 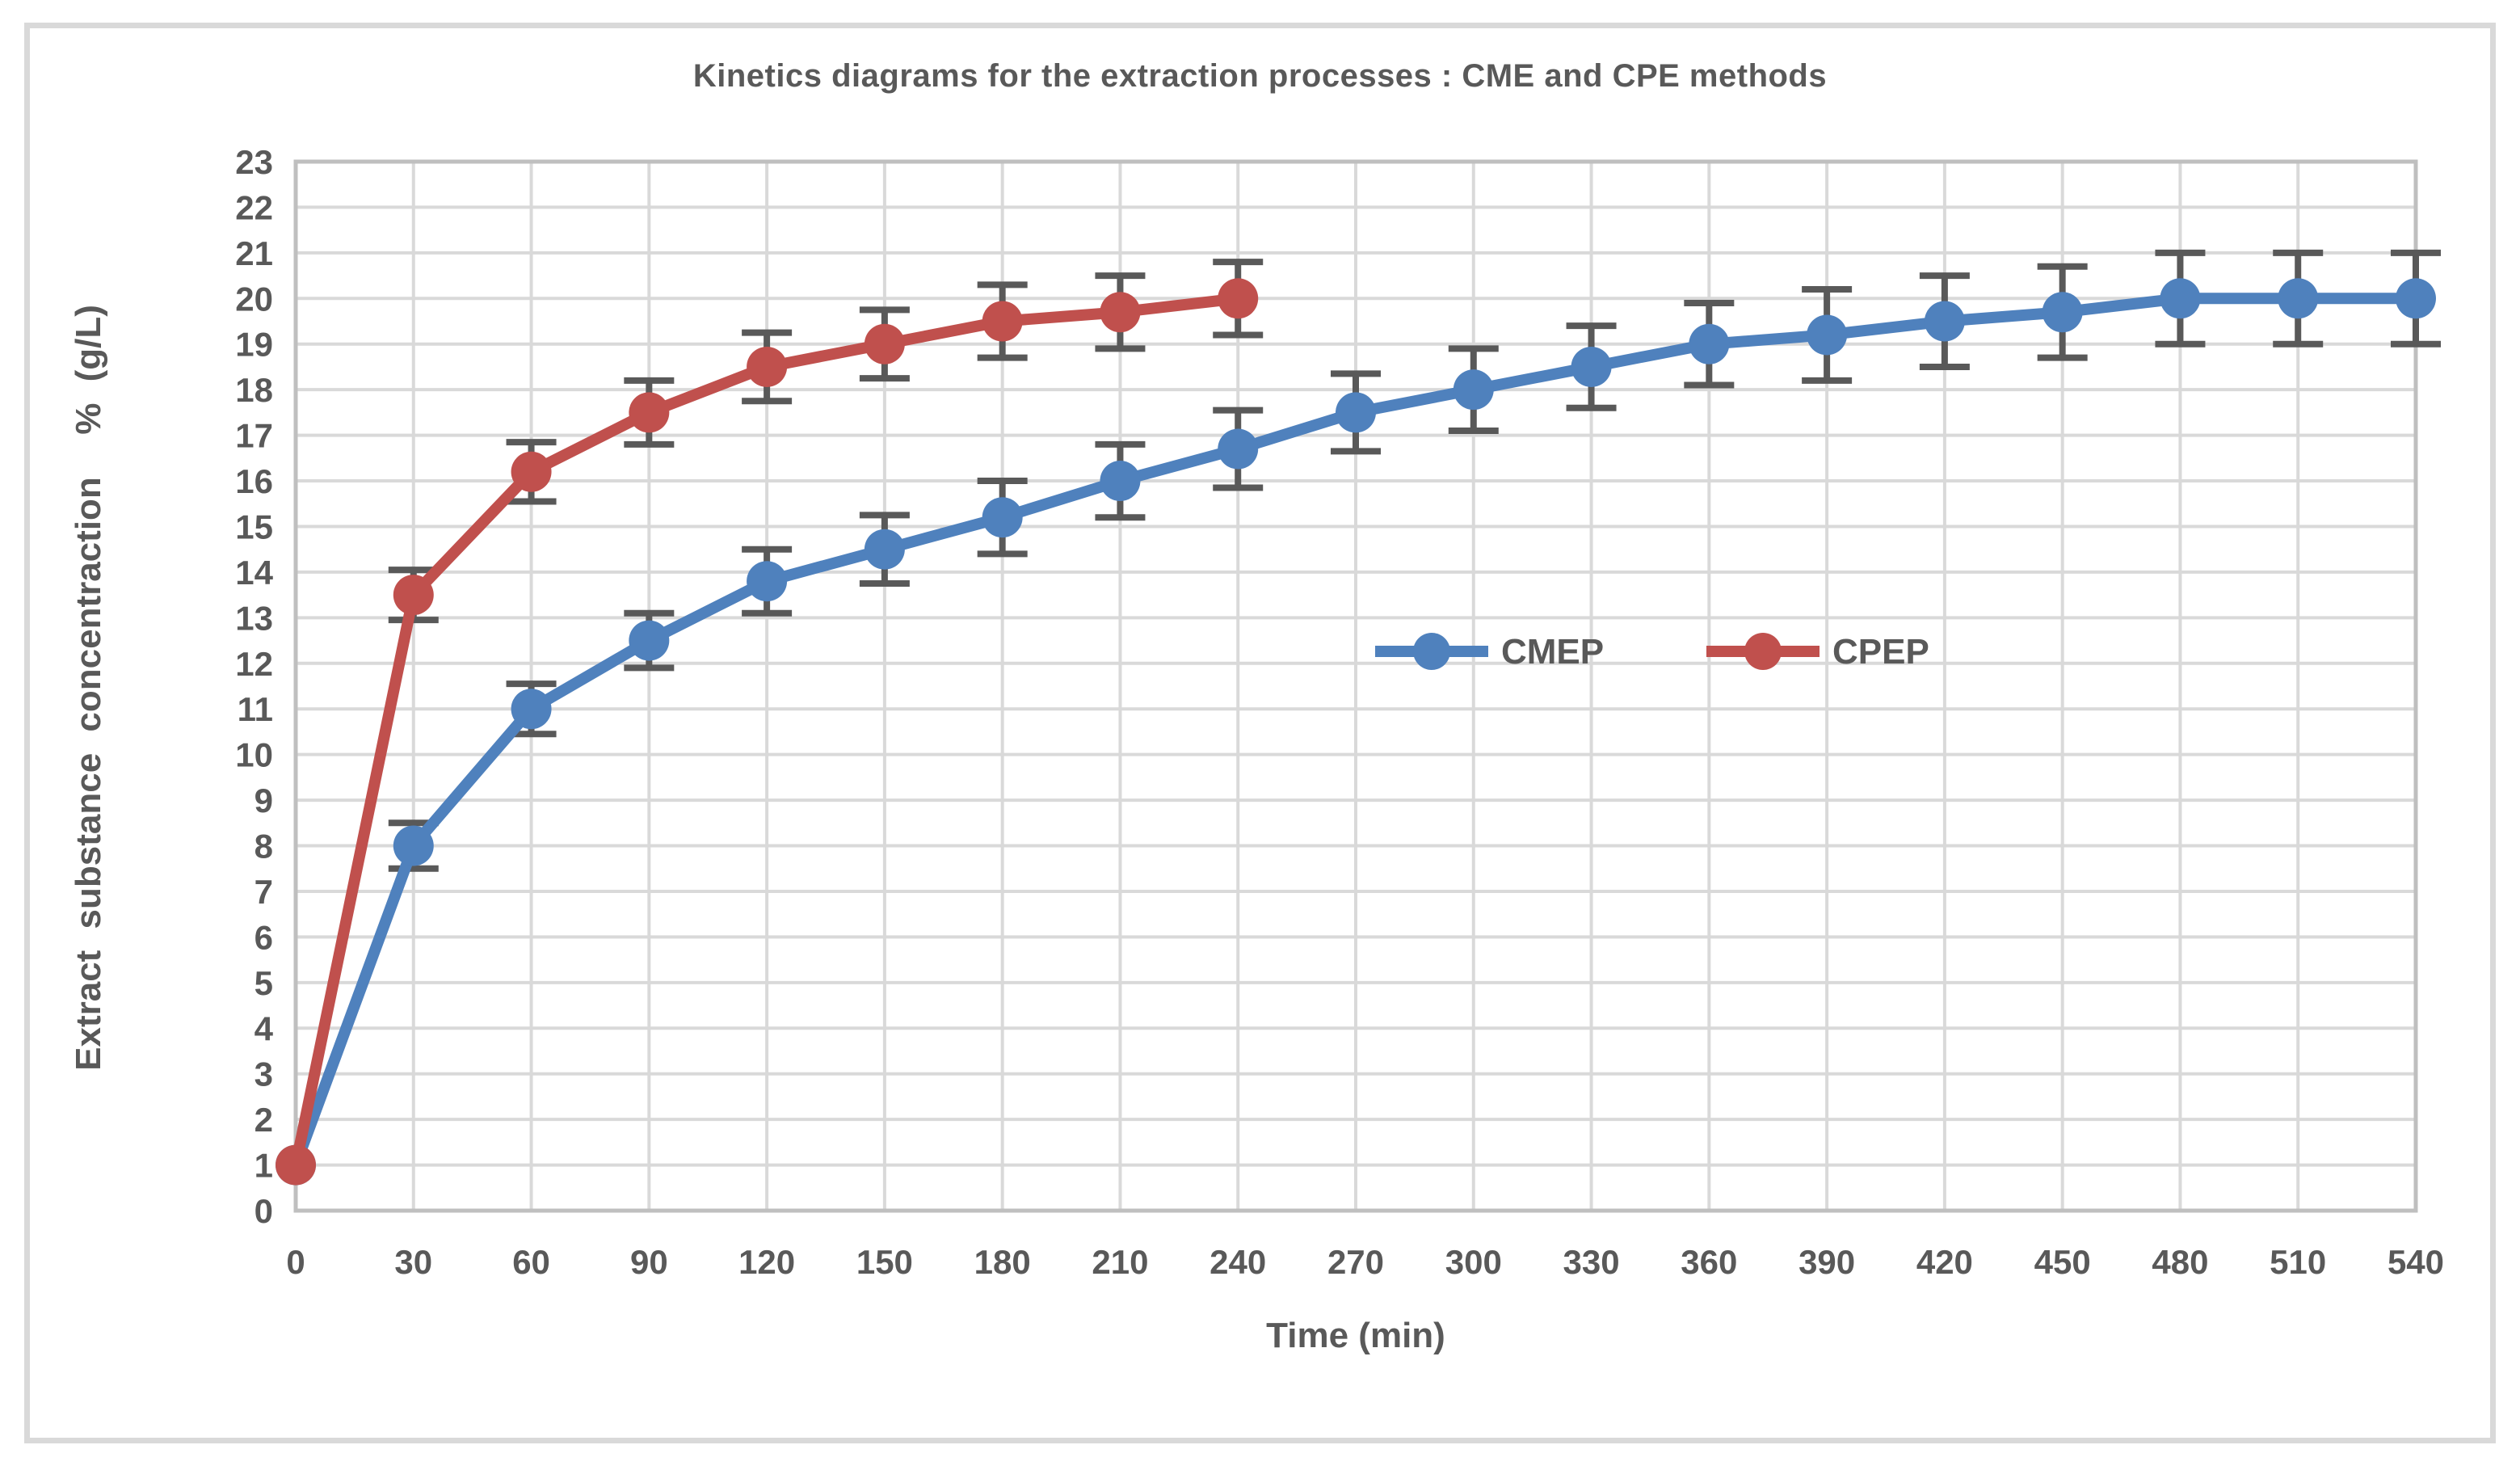 What do you see at coordinates (264, 937) in the screenshot?
I see `y-tick-label: 6` at bounding box center [264, 937].